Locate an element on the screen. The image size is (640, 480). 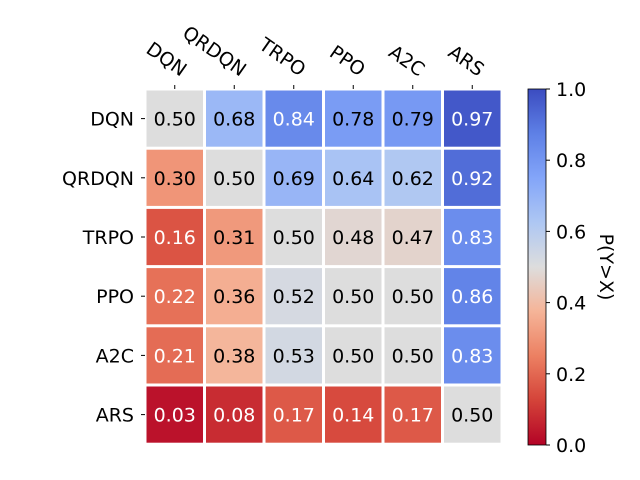
row-labels: DQN QRDQN TRPO PPO A2C ARS is located at coordinates (103, 268).